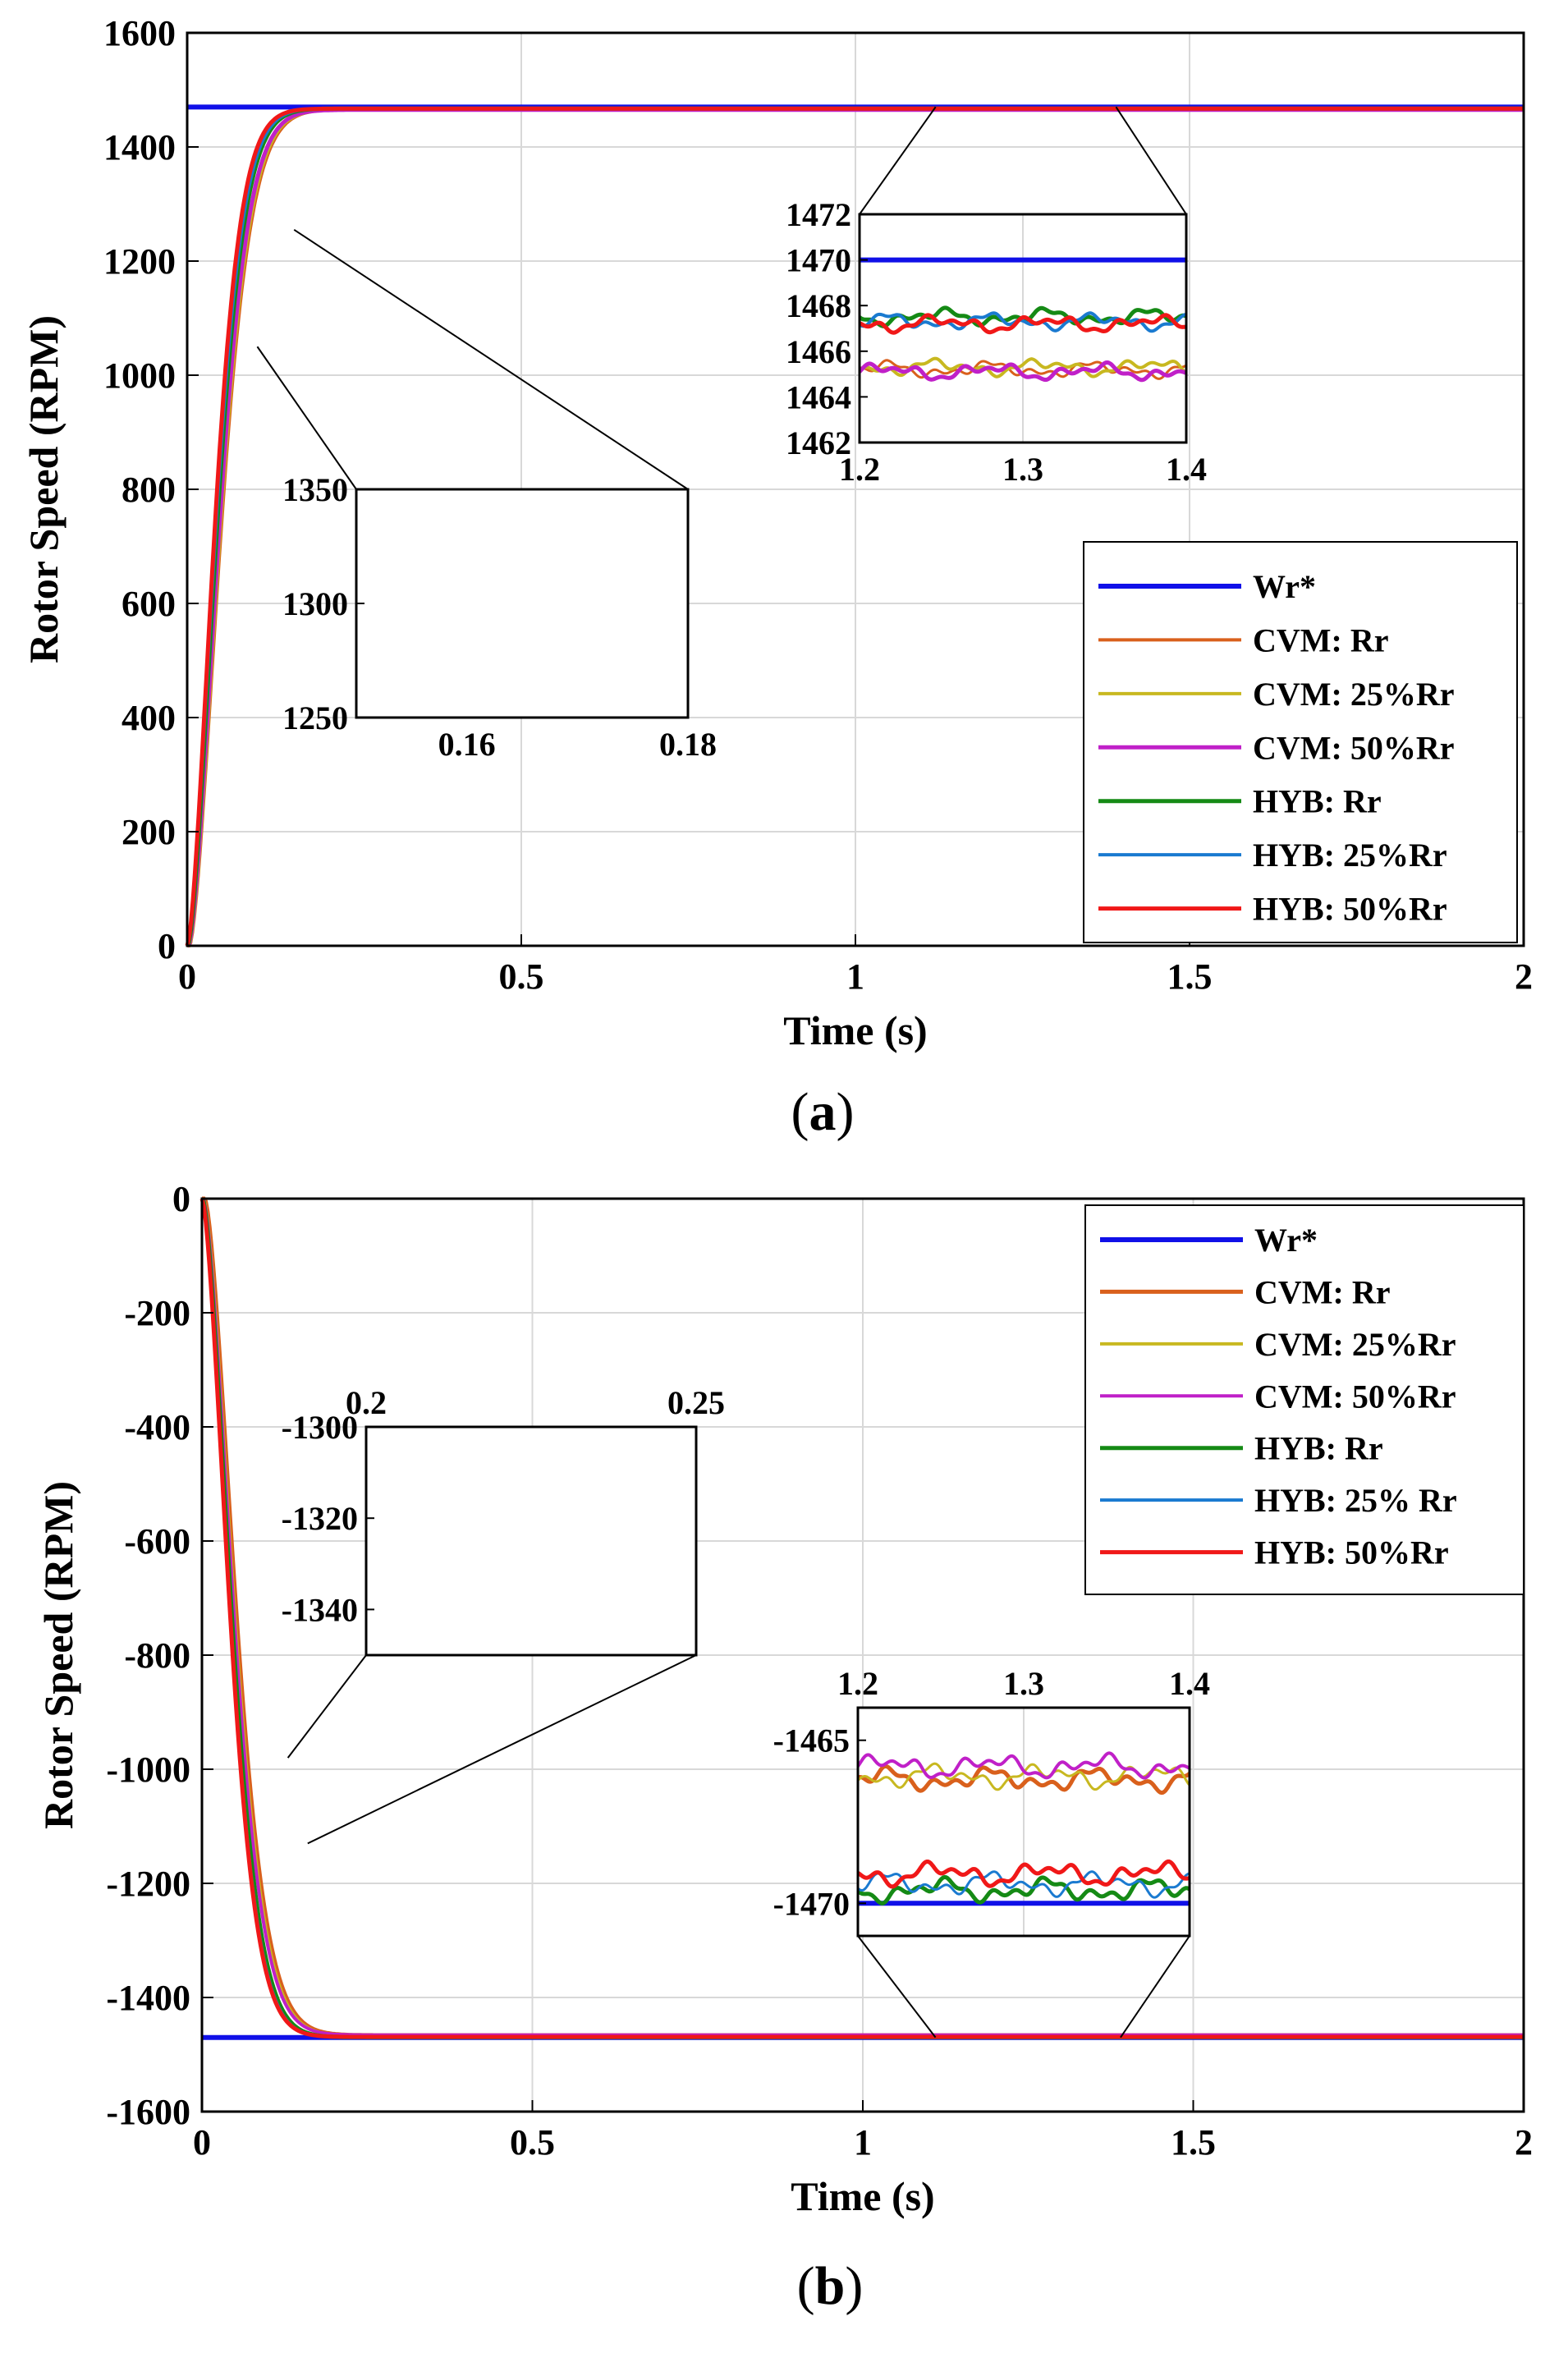 The image size is (1568, 2362). I want to click on inset-y-tick-label: 1250, so click(315, 717).